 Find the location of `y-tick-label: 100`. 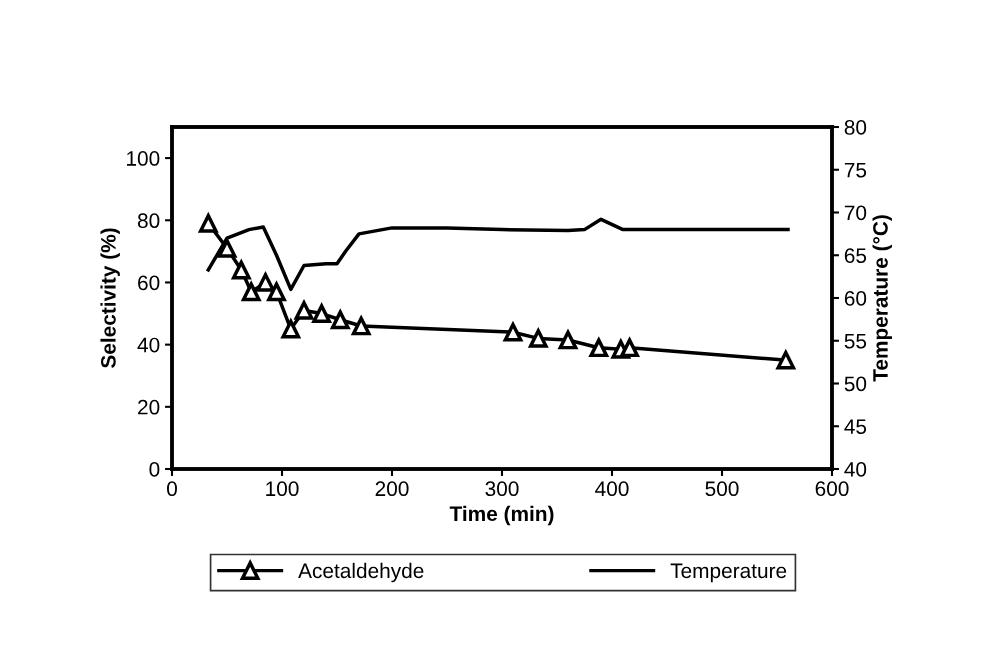

y-tick-label: 100 is located at coordinates (143, 158).